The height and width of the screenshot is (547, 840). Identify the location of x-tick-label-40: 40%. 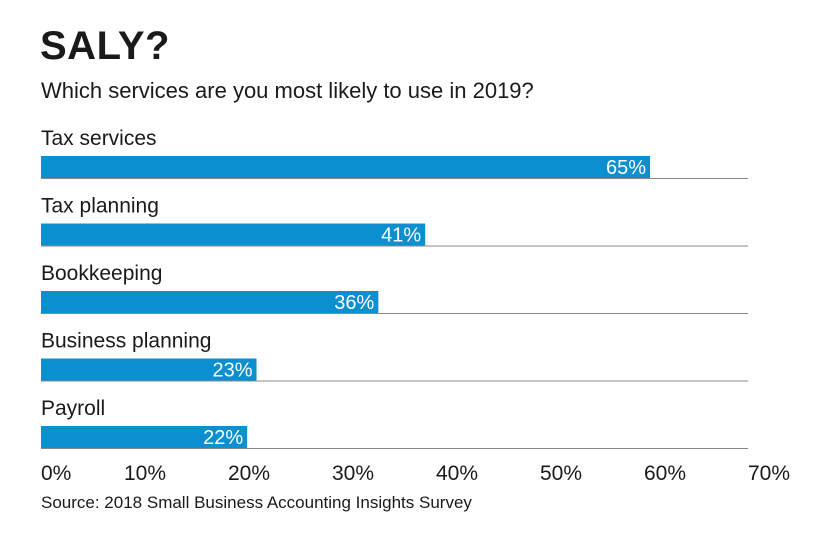
(457, 473).